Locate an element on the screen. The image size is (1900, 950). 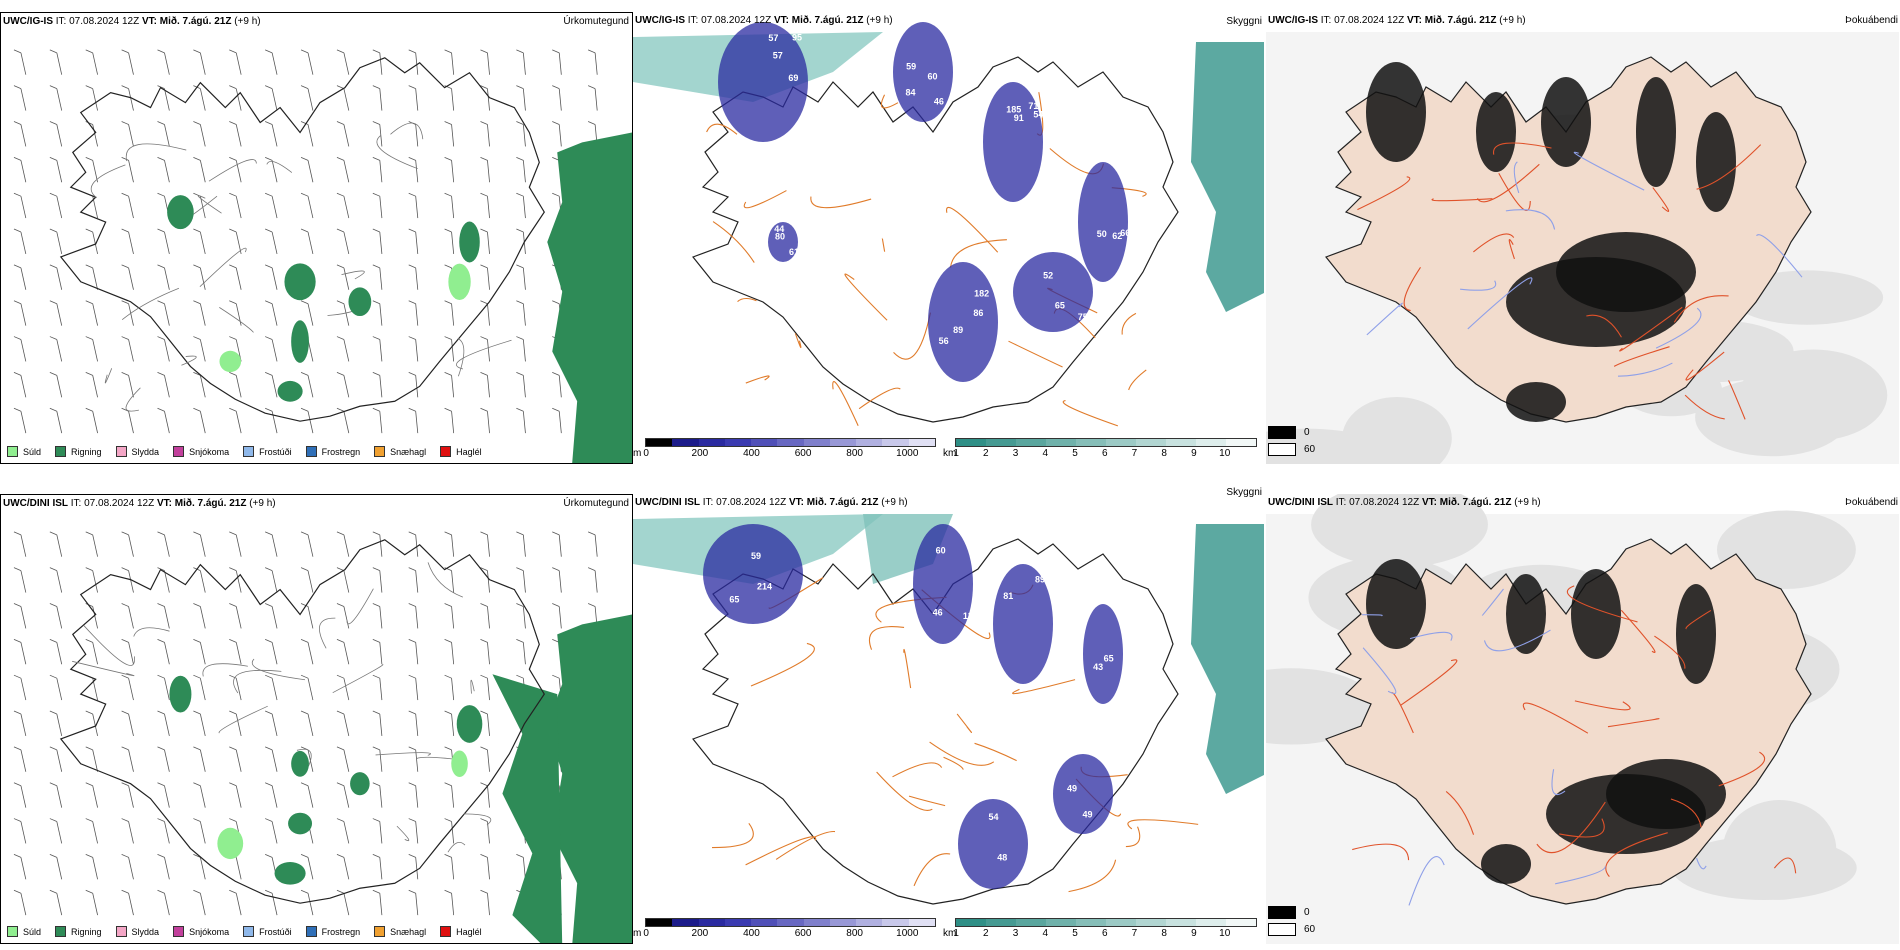
panel-variable-label: Þokuábendi is located at coordinates (1871, 20).